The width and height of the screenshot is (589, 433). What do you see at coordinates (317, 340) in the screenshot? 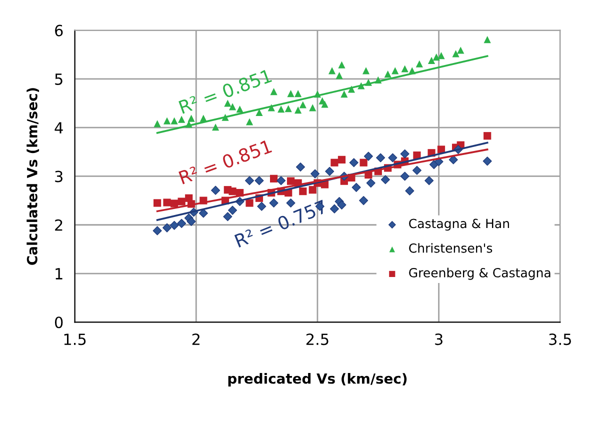
I see `x-tick-label: 2.5` at bounding box center [317, 340].